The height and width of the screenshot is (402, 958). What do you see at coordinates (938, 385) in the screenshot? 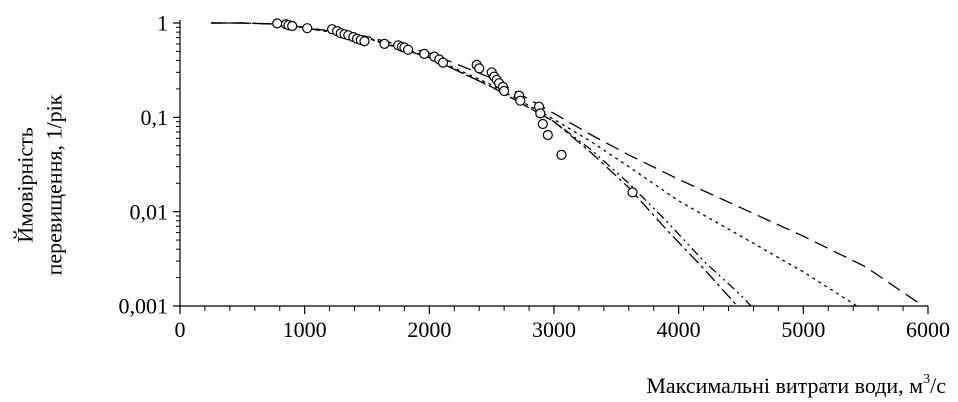
I see `x-axis-title-suffix: /с` at bounding box center [938, 385].